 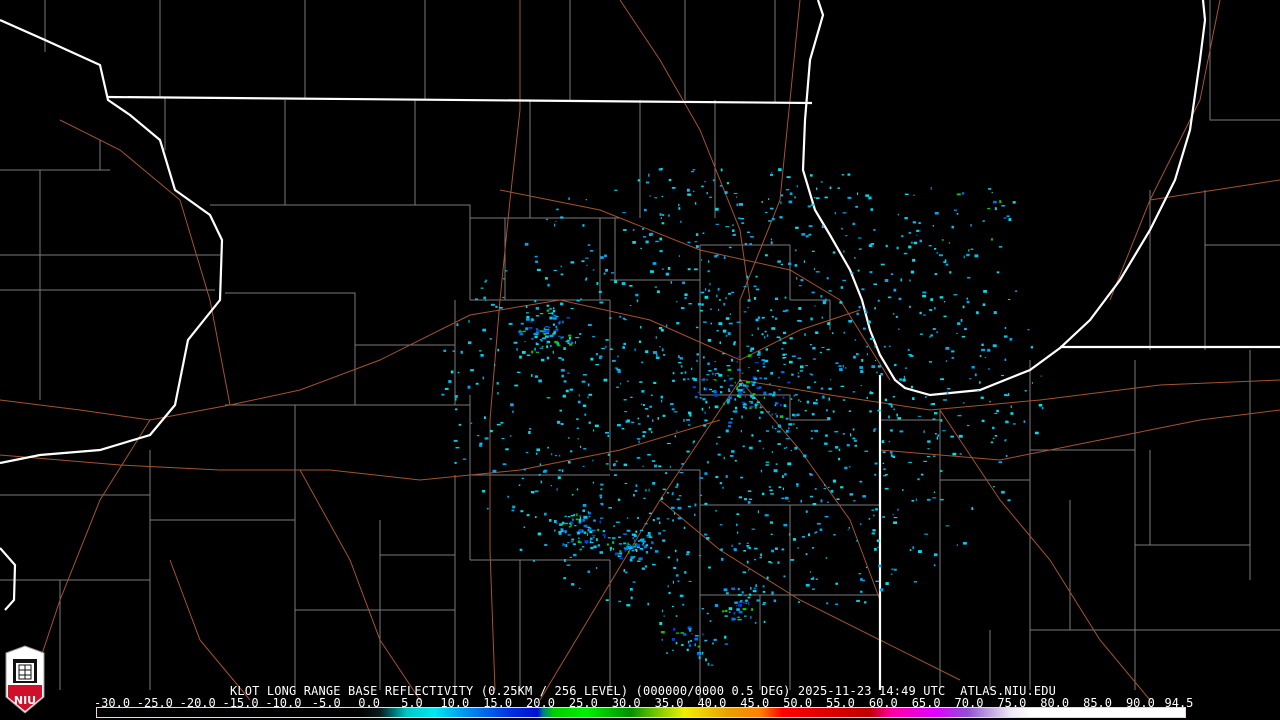 What do you see at coordinates (969, 703) in the screenshot?
I see `colorbar-label: 70.0` at bounding box center [969, 703].